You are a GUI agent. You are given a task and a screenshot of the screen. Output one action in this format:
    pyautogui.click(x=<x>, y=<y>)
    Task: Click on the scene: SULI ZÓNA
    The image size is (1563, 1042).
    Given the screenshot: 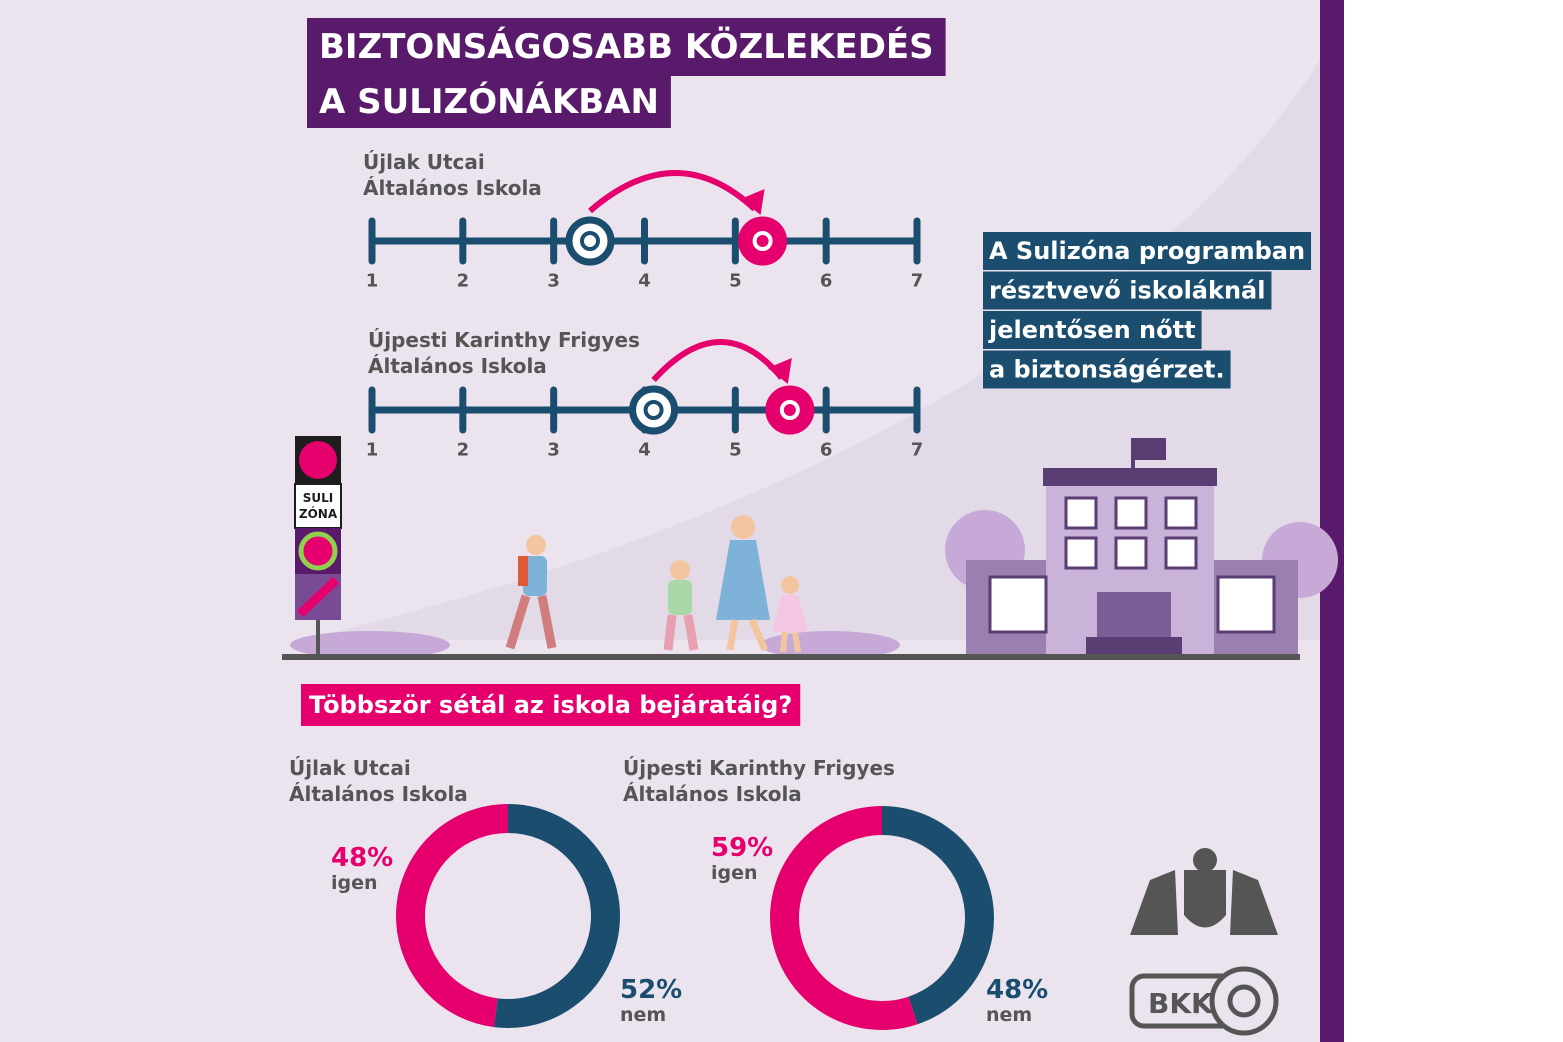 What is the action you would take?
    pyautogui.click(x=810, y=548)
    